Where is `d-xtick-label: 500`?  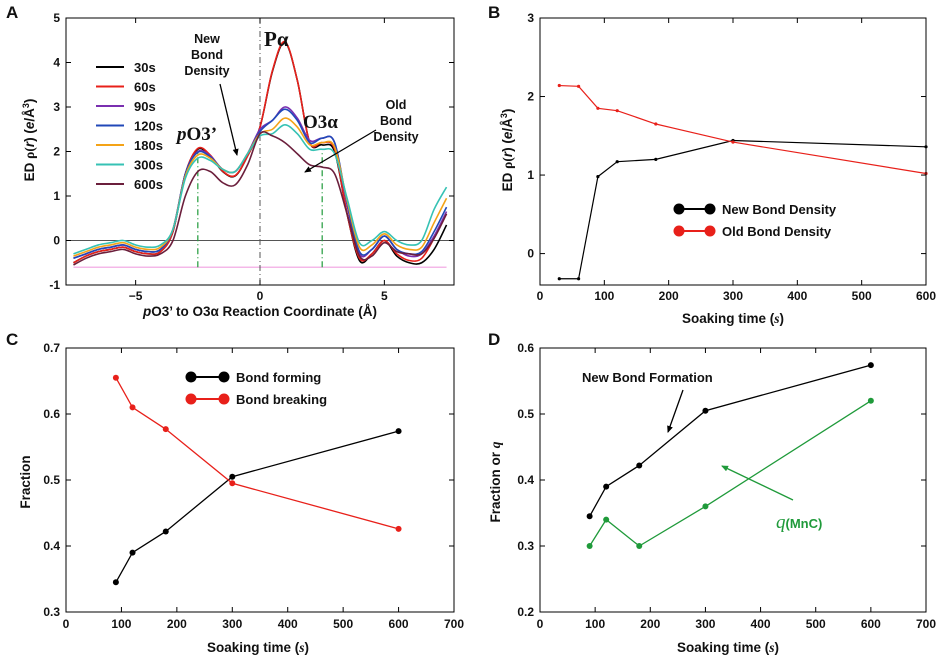
d-xtick-label: 500 is located at coordinates (816, 624).